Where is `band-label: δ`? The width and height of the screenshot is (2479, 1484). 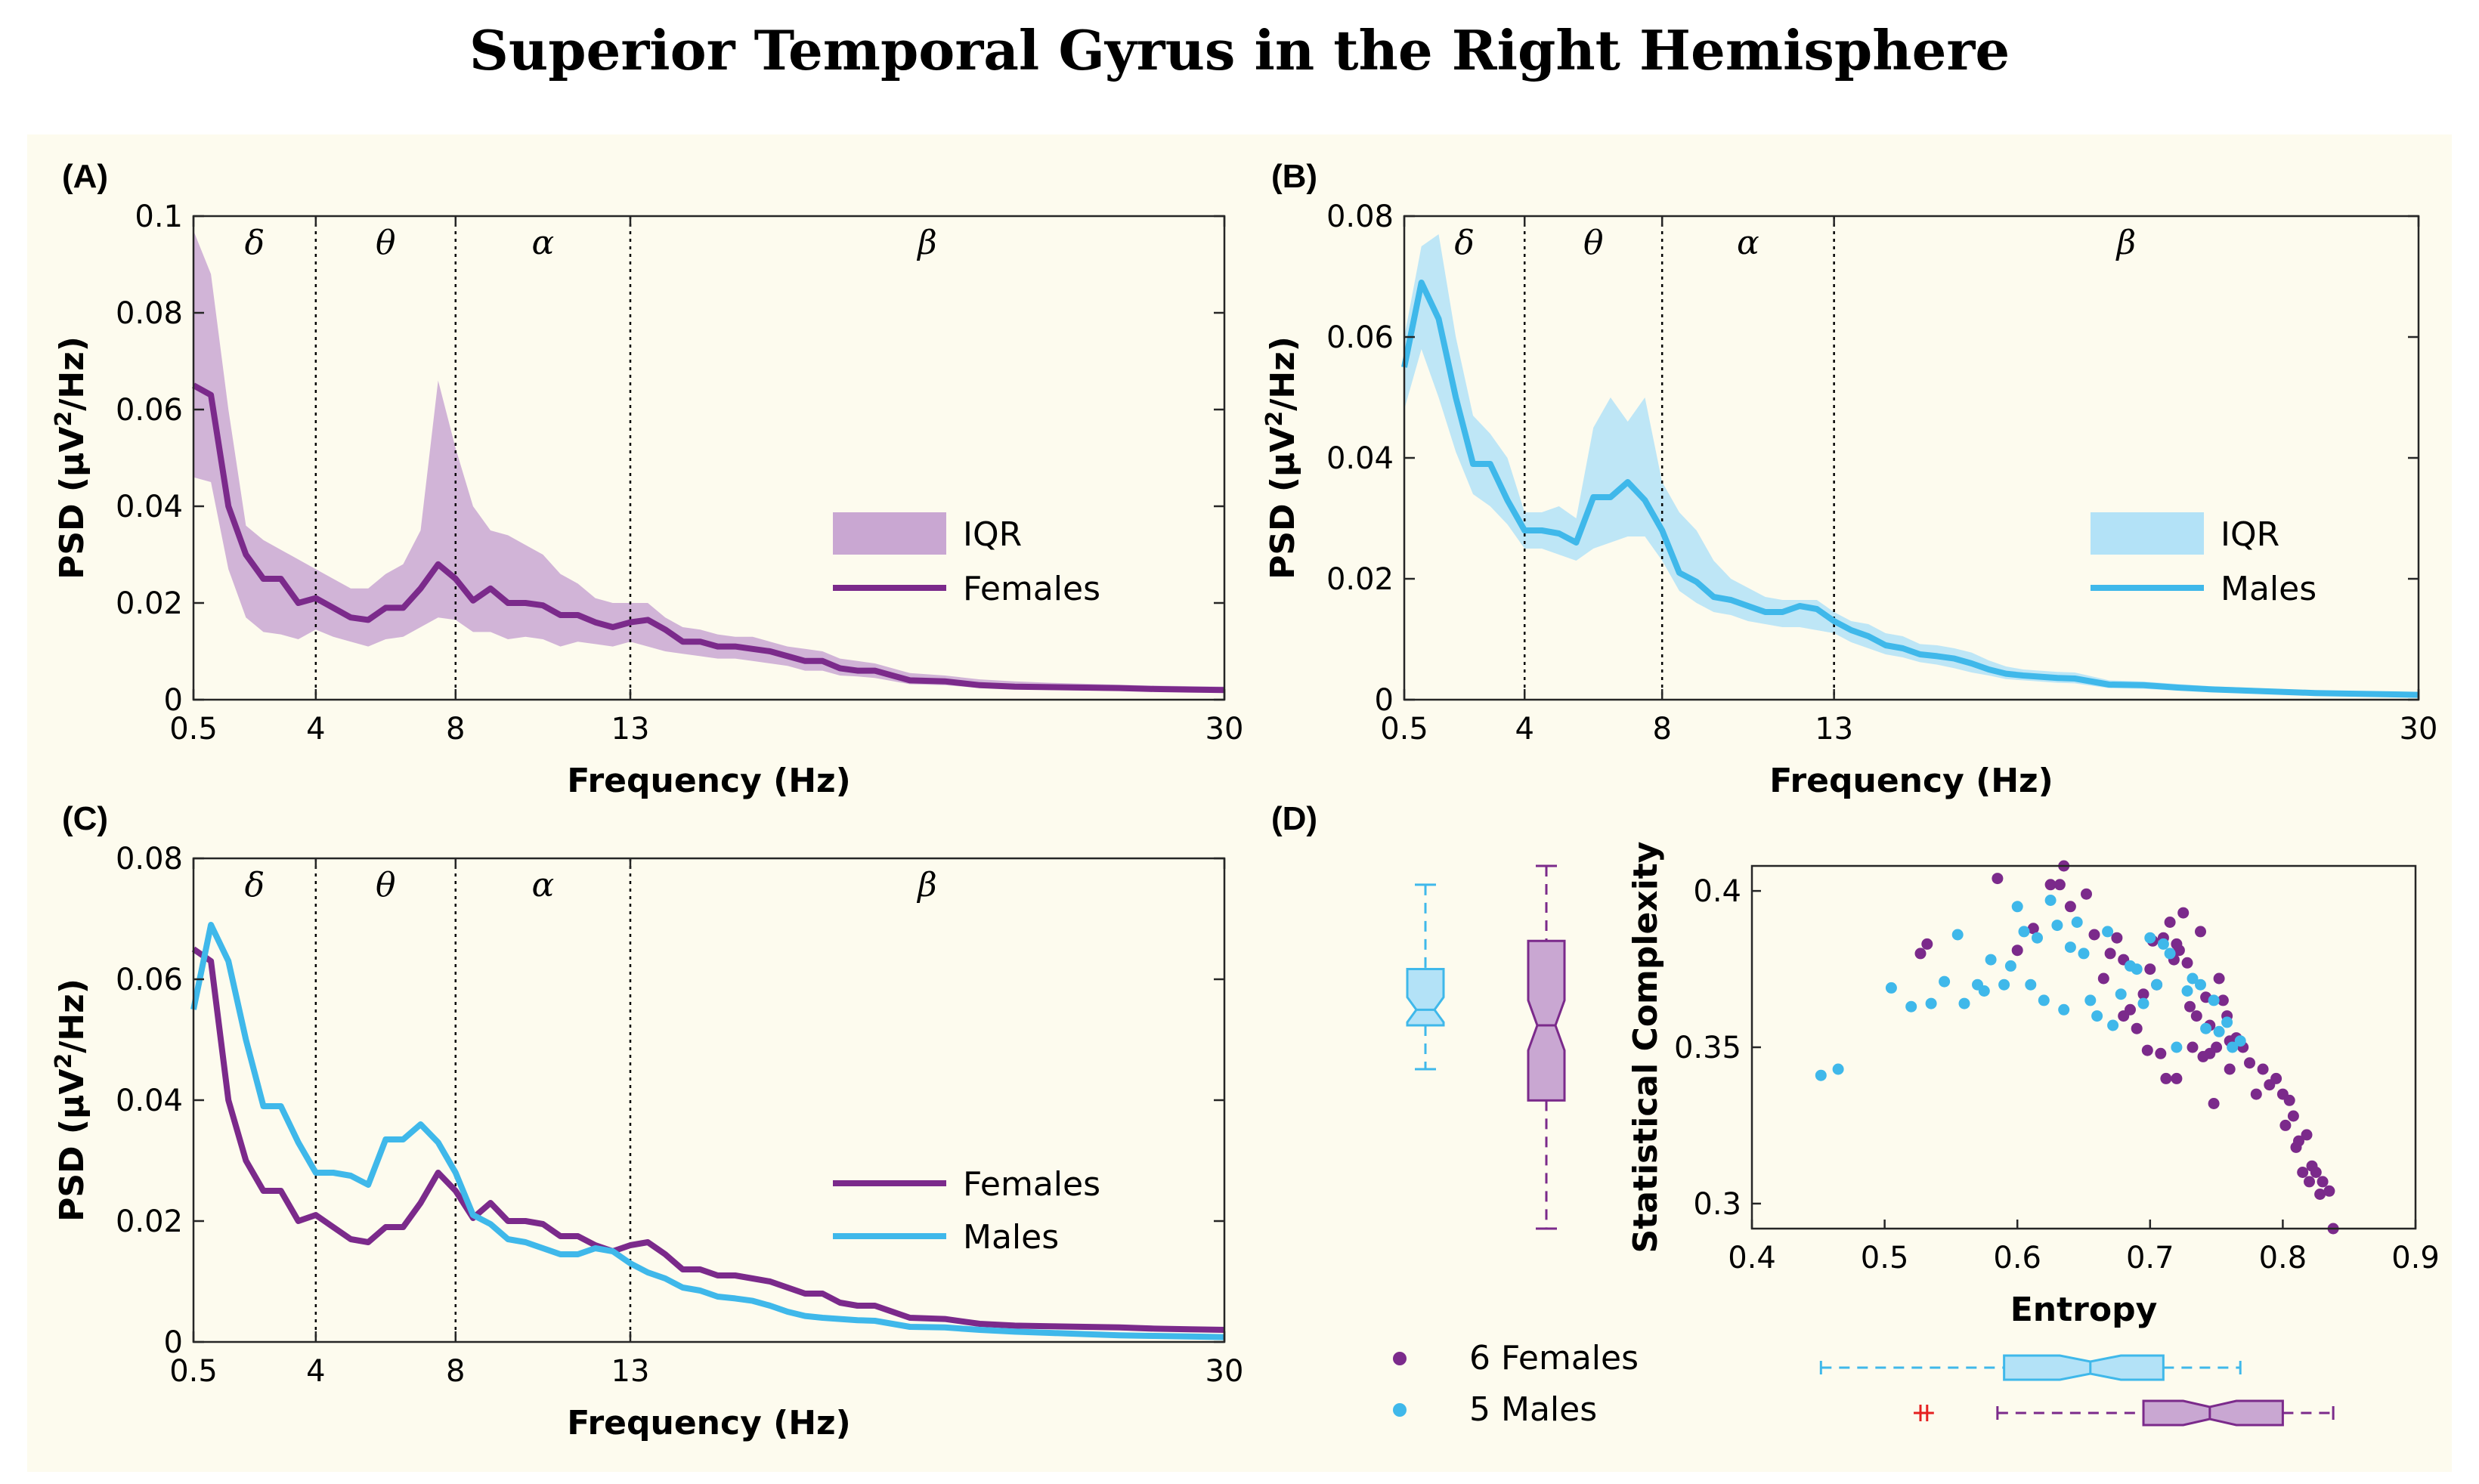
band-label: δ is located at coordinates (255, 243).